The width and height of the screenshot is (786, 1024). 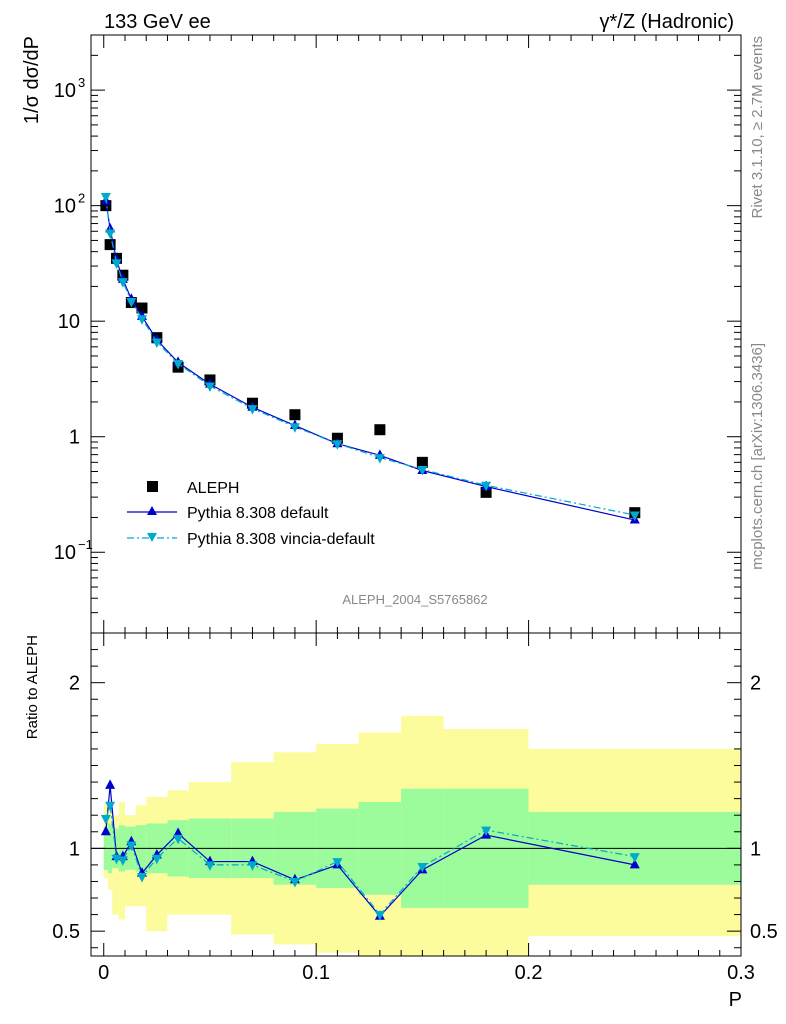 I want to click on legend-label-pythia-vincia: Pythia 8.308 vincia-default, so click(x=281, y=539).